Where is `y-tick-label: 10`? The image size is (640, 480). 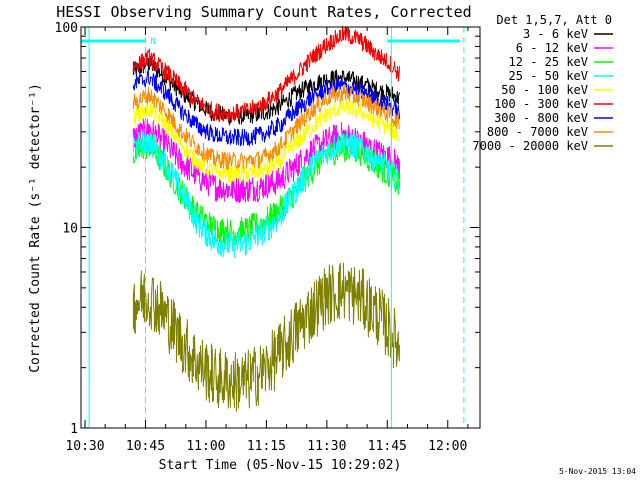
y-tick-label: 10 is located at coordinates (70, 229).